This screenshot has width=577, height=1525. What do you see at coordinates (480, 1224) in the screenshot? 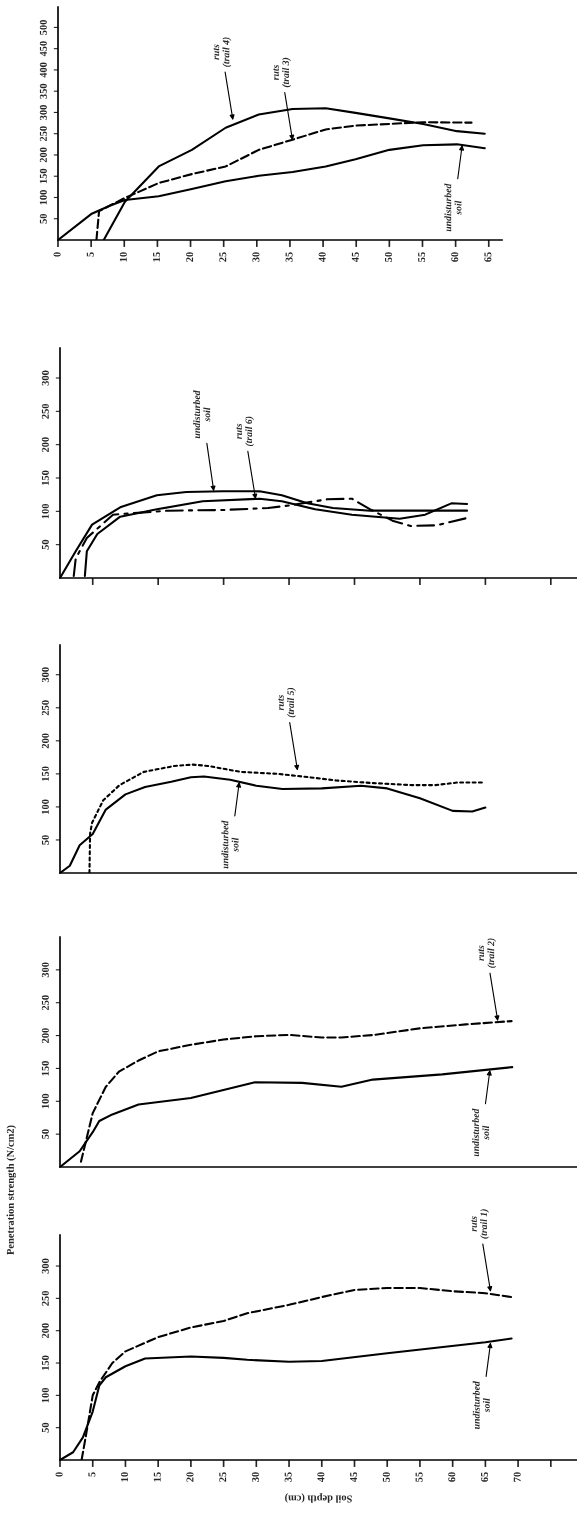
I see `annotation: ruts (trail 1)` at bounding box center [480, 1224].